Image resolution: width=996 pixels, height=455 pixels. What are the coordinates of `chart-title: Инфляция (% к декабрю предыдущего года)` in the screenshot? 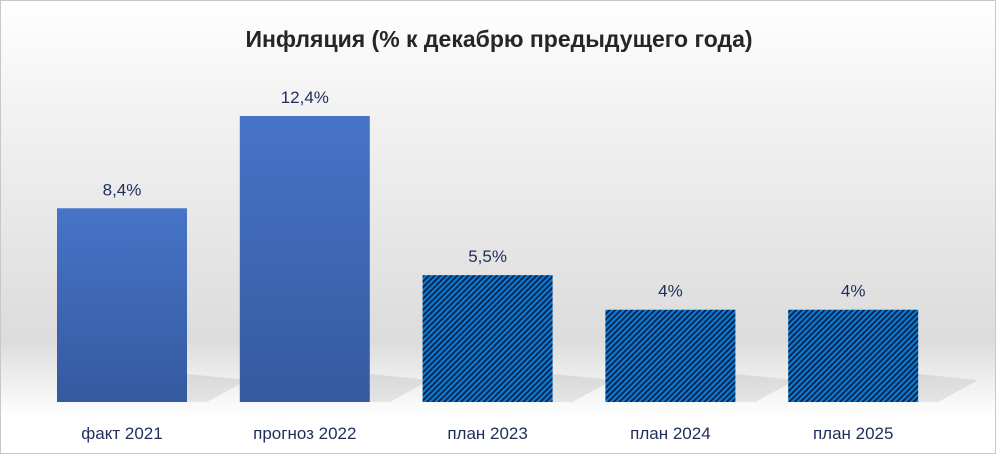 It's located at (498, 39).